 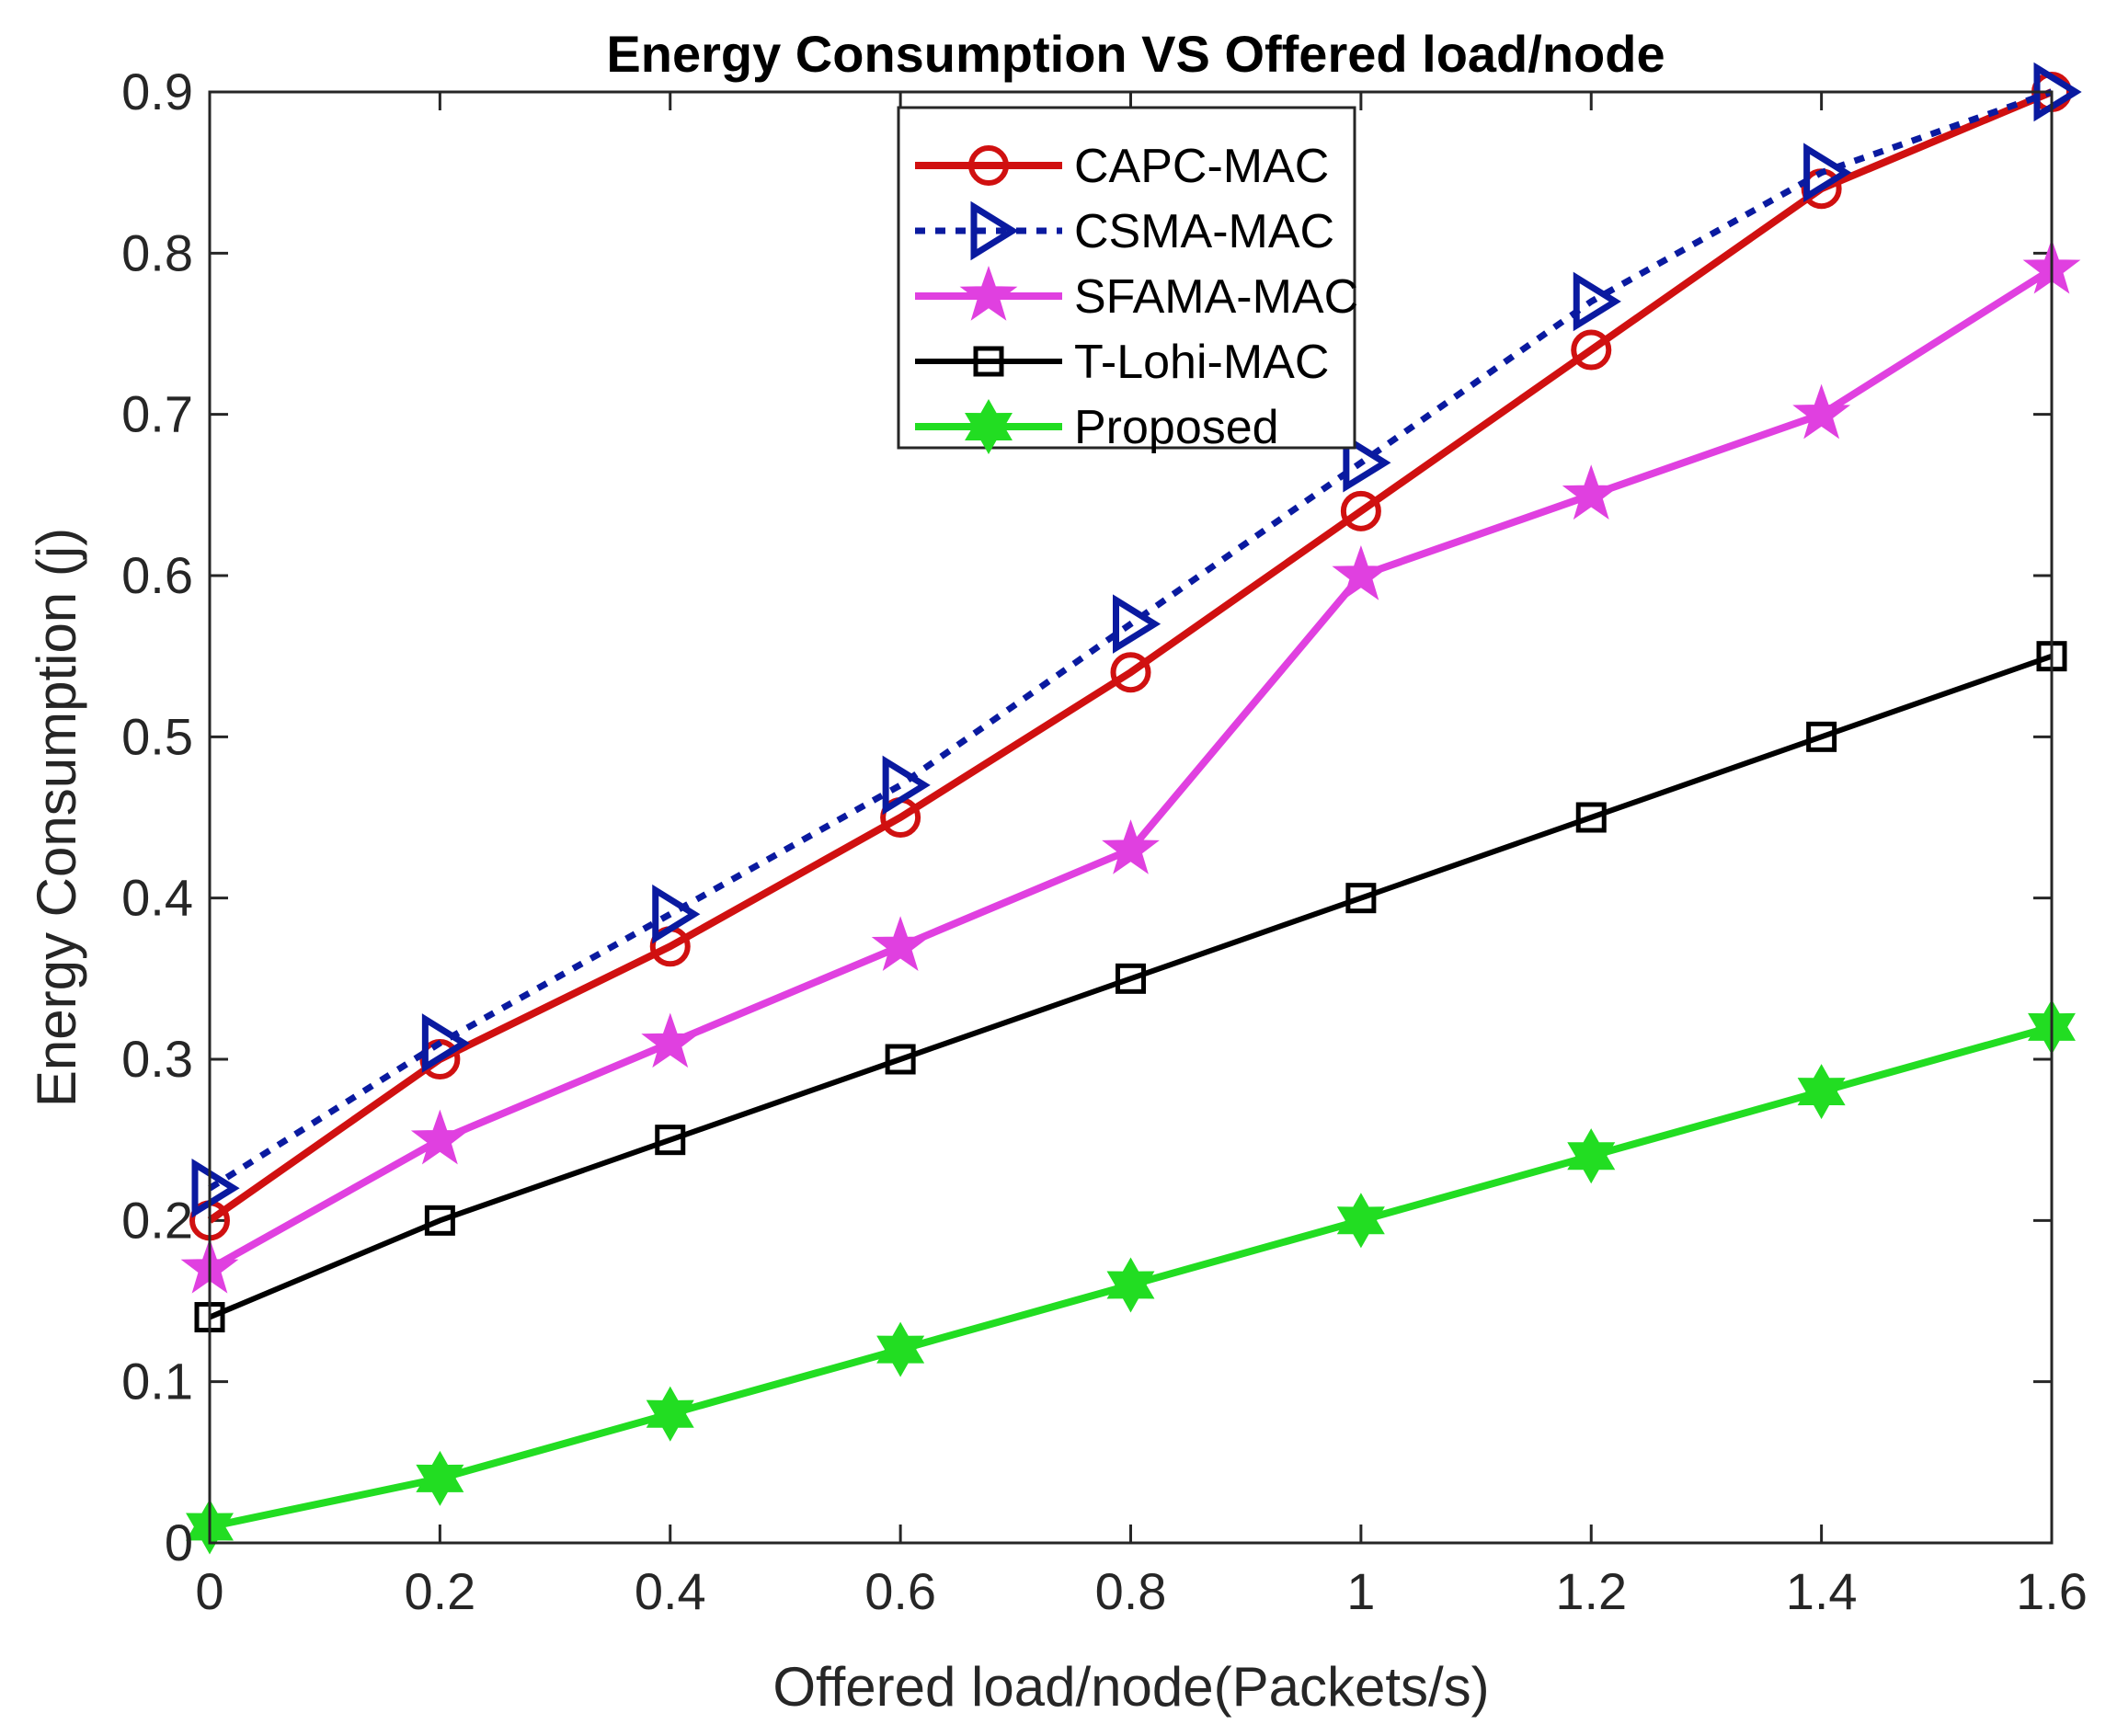 What do you see at coordinates (157, 1220) in the screenshot?
I see `y-tick-label: 0.2` at bounding box center [157, 1220].